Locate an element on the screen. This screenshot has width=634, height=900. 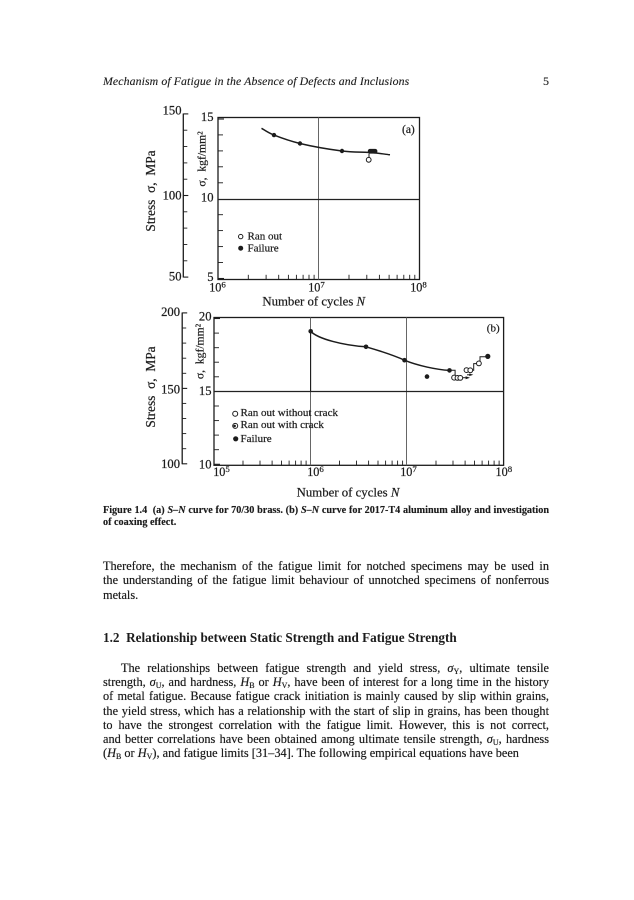
svg-text: 105 is located at coordinates (221, 471).